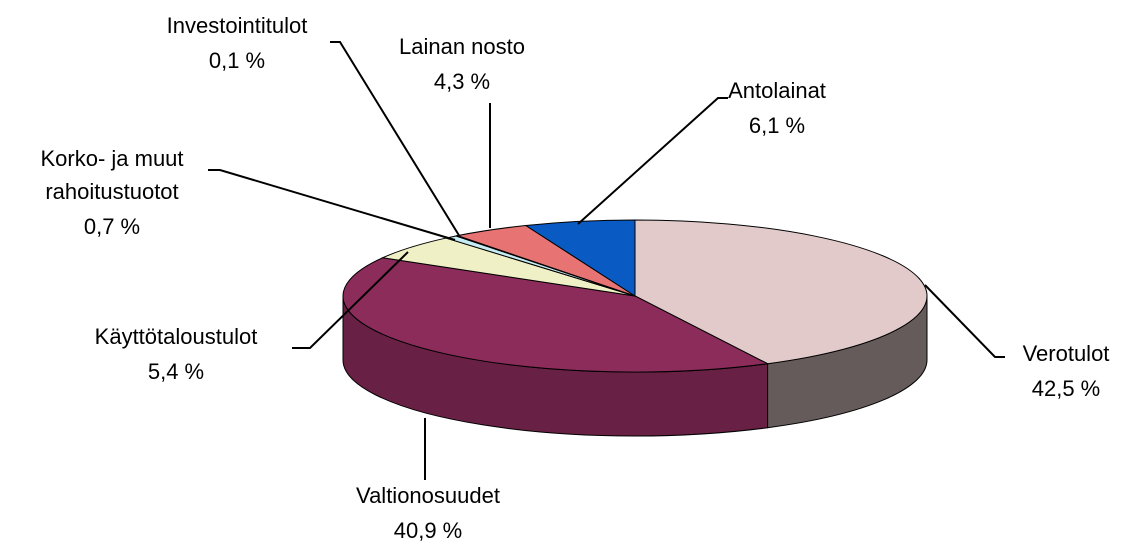  What do you see at coordinates (1066, 353) in the screenshot?
I see `slice-label: Verotulot` at bounding box center [1066, 353].